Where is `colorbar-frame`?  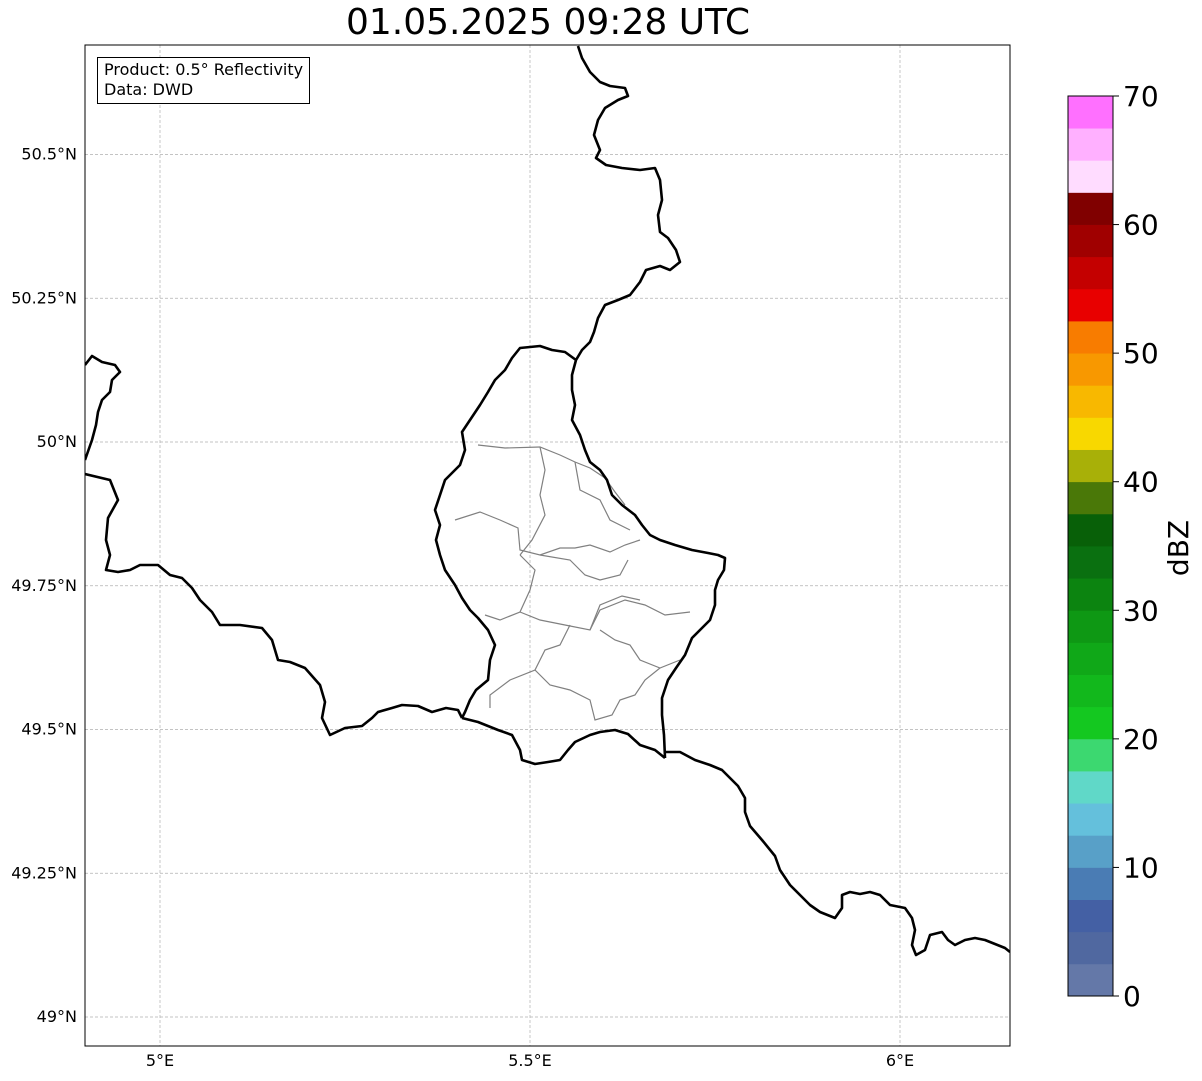
colorbar-frame is located at coordinates (1090, 546).